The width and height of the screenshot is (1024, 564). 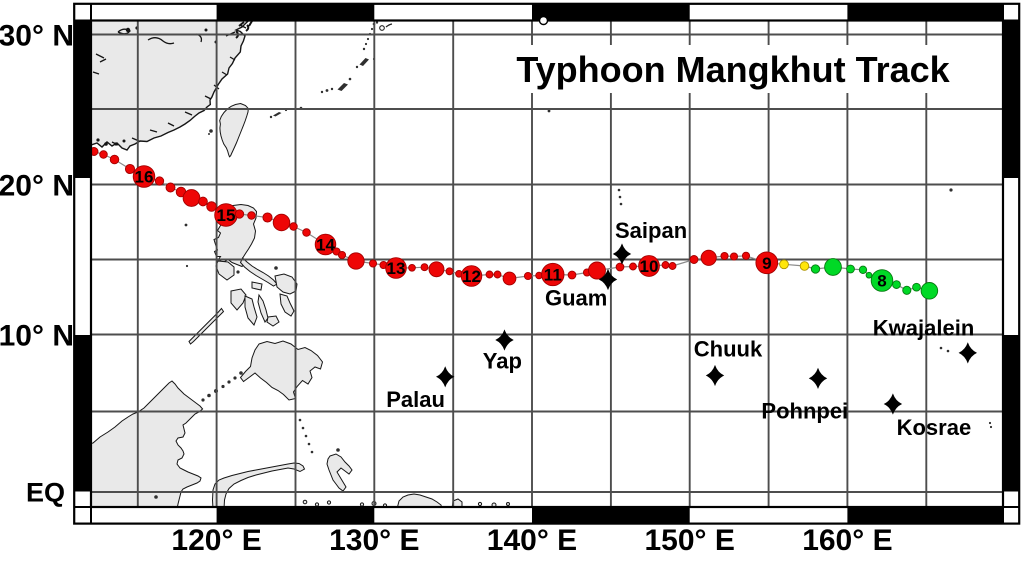 What do you see at coordinates (37, 336) in the screenshot?
I see `svg-text: 10° N` at bounding box center [37, 336].